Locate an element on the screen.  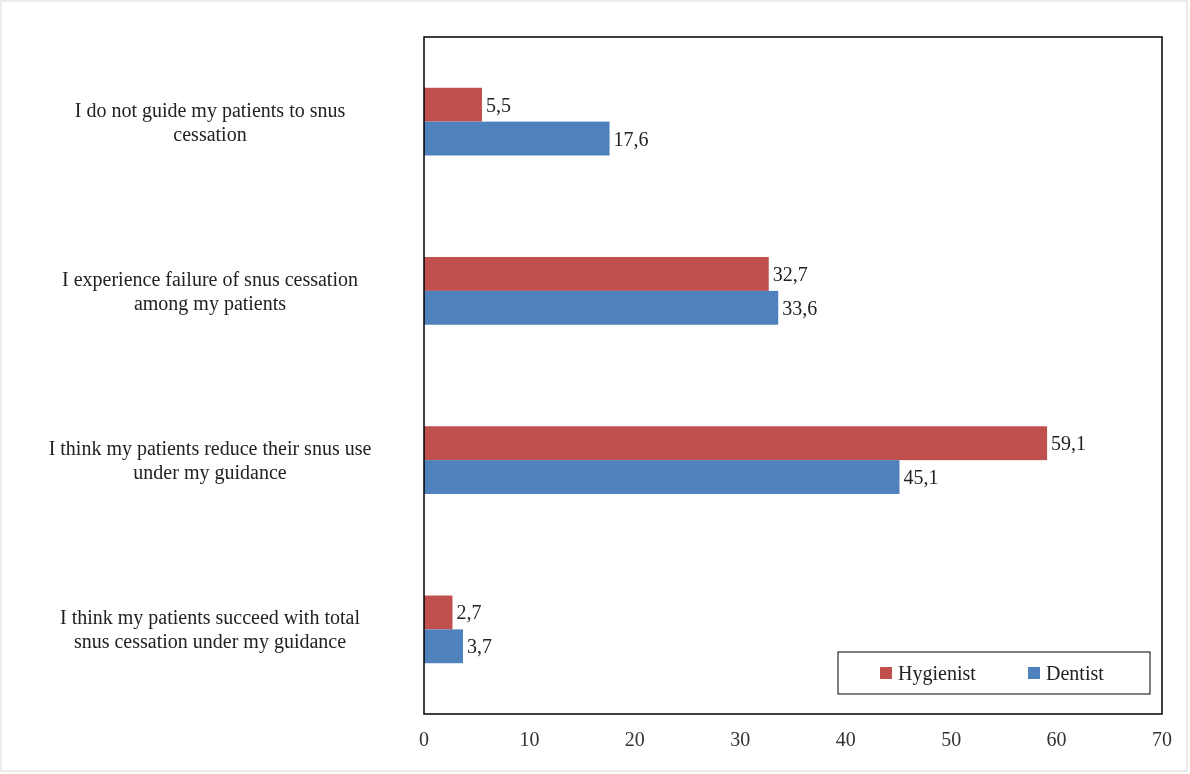
x-tick-label: 40 is located at coordinates (845, 739).